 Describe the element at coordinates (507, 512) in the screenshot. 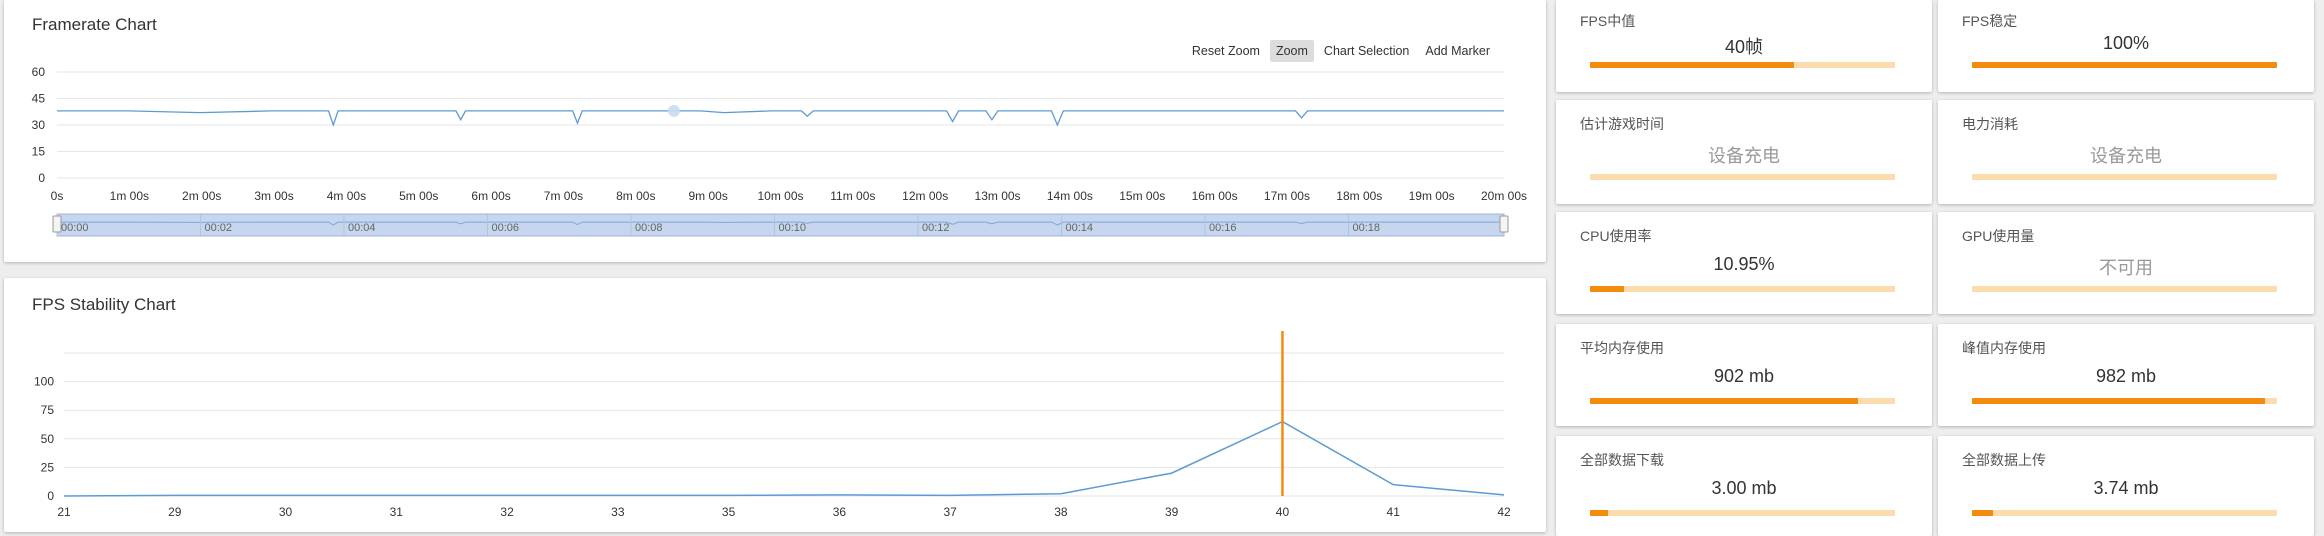

I see `x-tick-label: 32` at that location.